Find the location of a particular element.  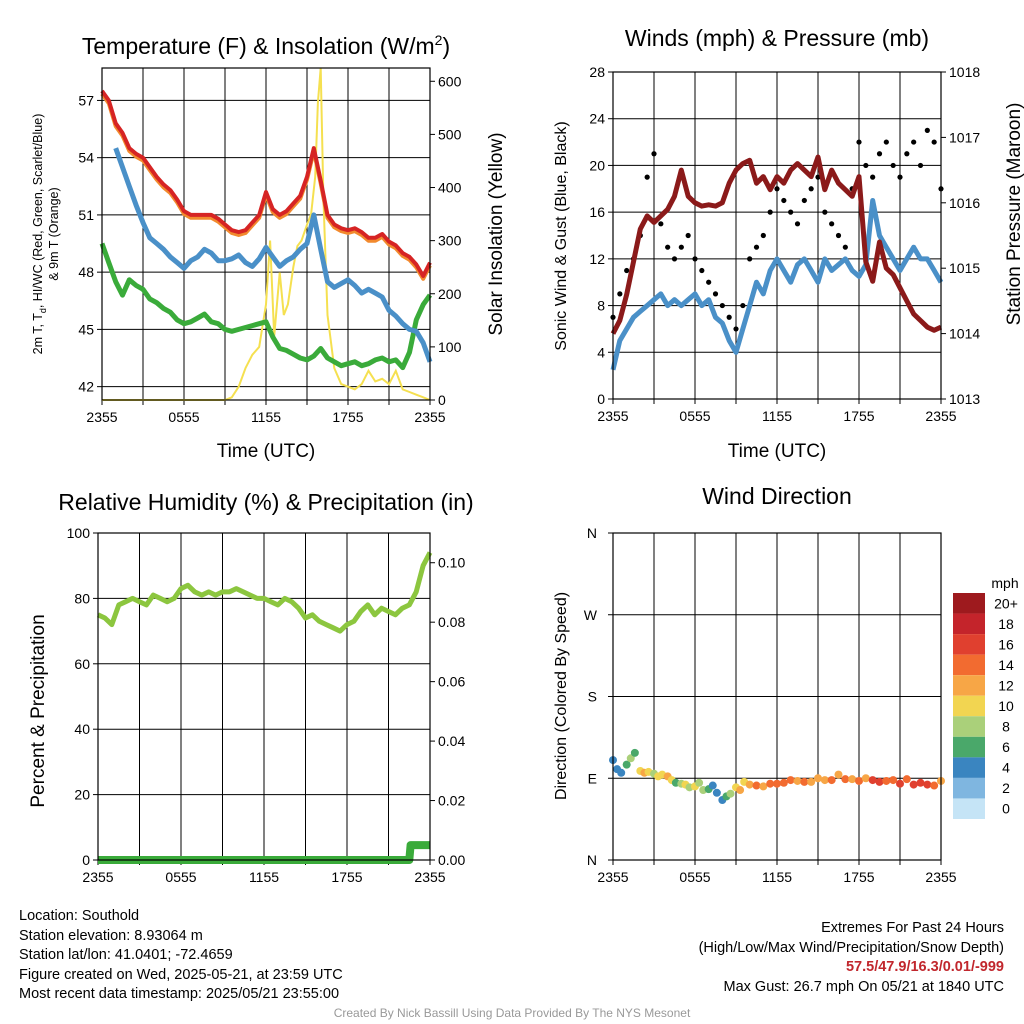

colorbar-title: mph is located at coordinates (1004, 583).